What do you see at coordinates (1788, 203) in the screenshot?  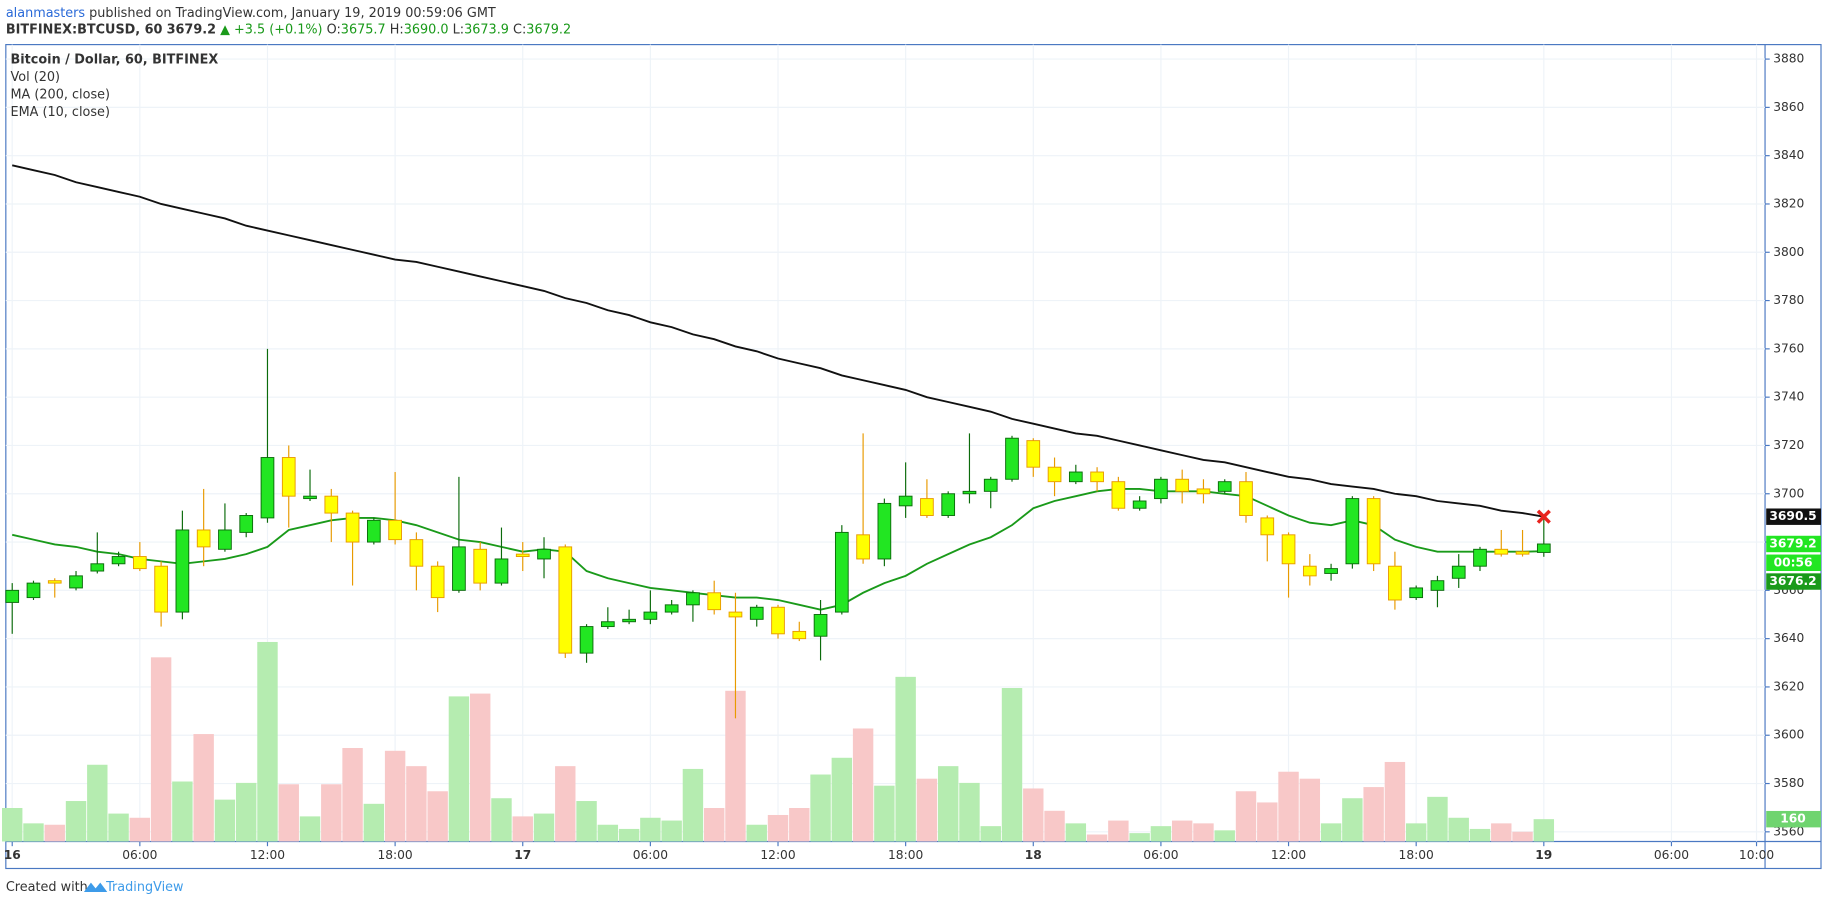 I see `y-tick-label: 3820` at bounding box center [1788, 203].